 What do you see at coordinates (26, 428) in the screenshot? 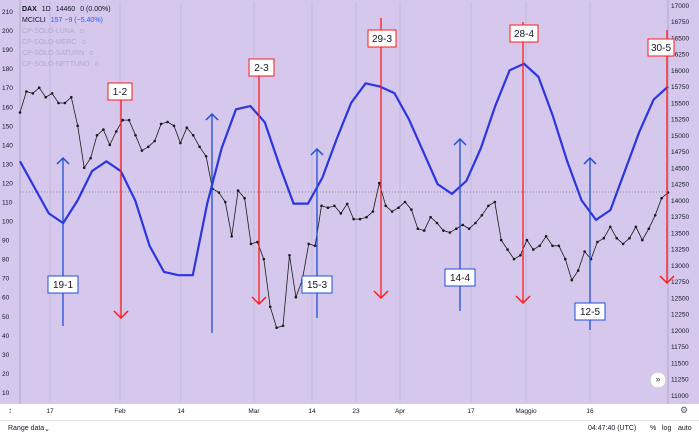
I see `range-data-button: Range data` at bounding box center [26, 428].